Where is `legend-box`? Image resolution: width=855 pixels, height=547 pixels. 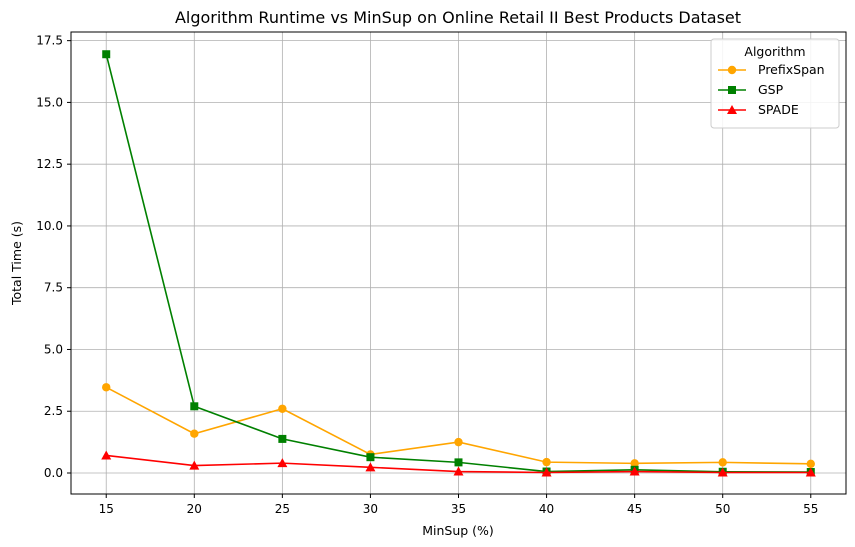
legend-box is located at coordinates (775, 83).